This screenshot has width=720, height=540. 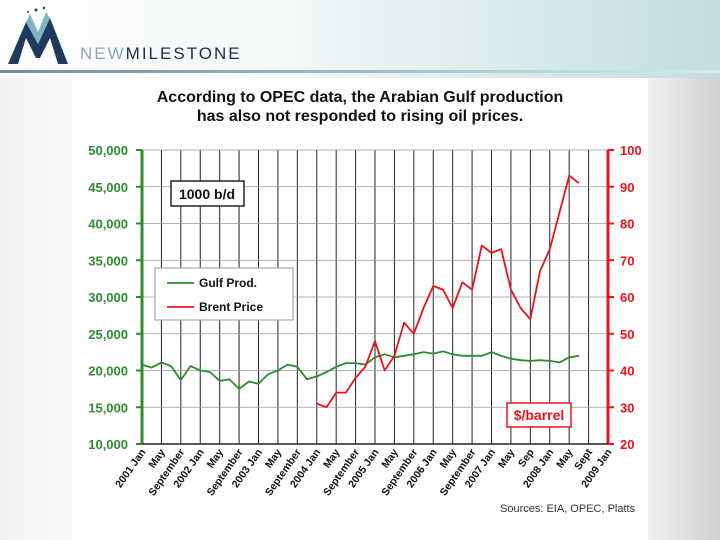 What do you see at coordinates (568, 509) in the screenshot?
I see `source-note: Sources: EIA, OPEC, Platts` at bounding box center [568, 509].